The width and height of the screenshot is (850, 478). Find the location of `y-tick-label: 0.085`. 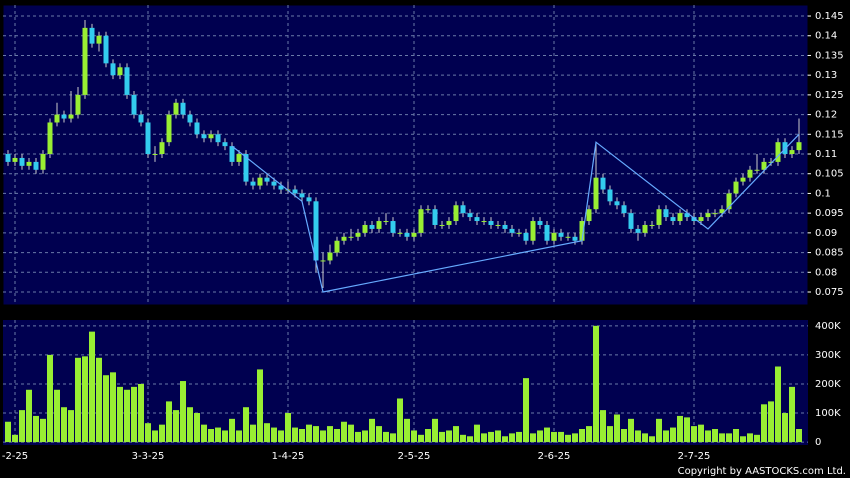

y-tick-label: 0.085 is located at coordinates (829, 253).